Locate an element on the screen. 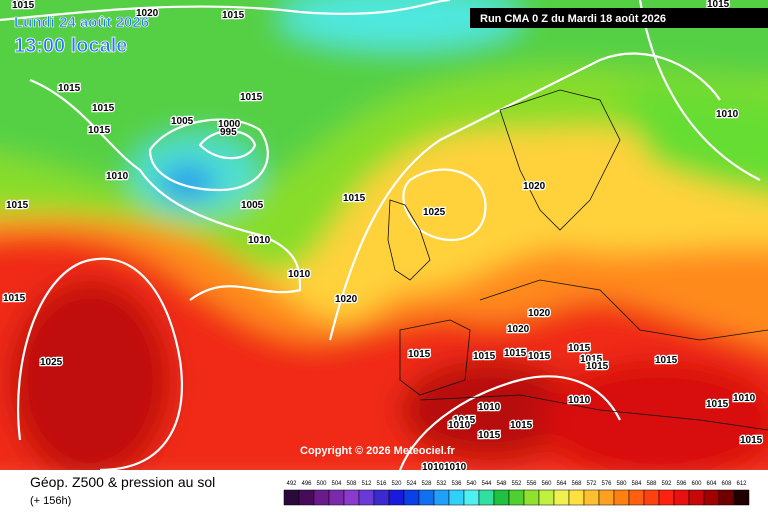 The width and height of the screenshot is (768, 512). scale-tick-label: 560 is located at coordinates (546, 484).